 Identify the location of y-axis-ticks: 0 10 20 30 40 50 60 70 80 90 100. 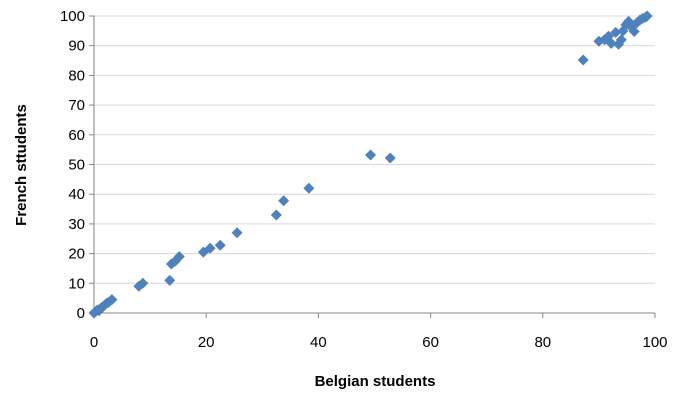
(77, 165).